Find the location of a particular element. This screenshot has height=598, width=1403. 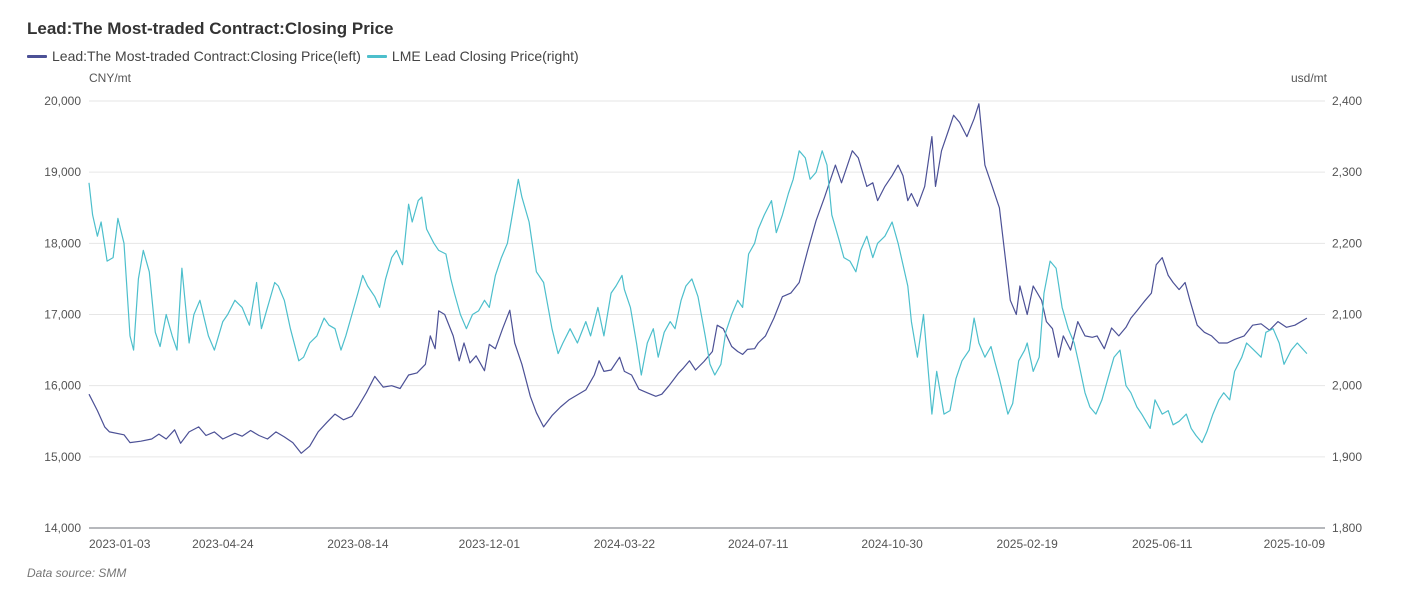

x-axis-tick-label: 2025-02-19 is located at coordinates (1027, 544).